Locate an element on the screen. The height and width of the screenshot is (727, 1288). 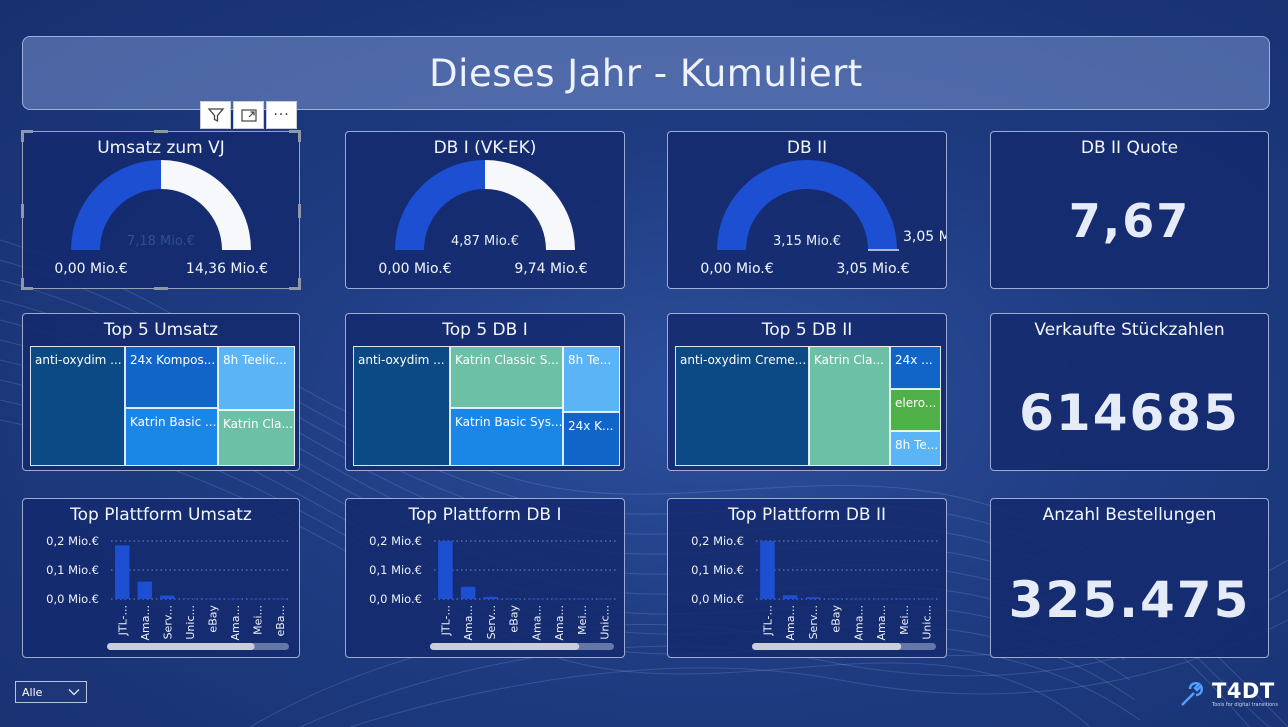
filter-icon is located at coordinates (215, 115).